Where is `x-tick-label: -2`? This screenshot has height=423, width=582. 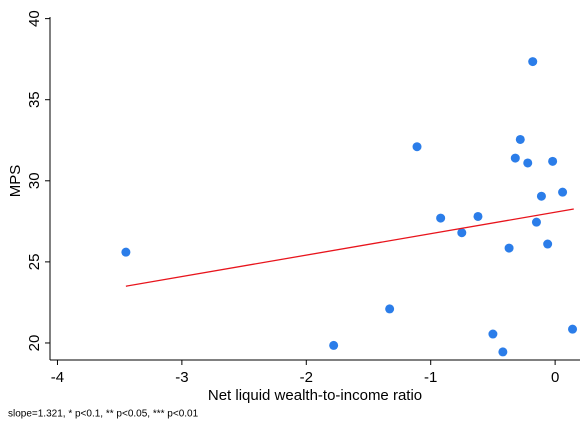
x-tick-label: -2 is located at coordinates (306, 377).